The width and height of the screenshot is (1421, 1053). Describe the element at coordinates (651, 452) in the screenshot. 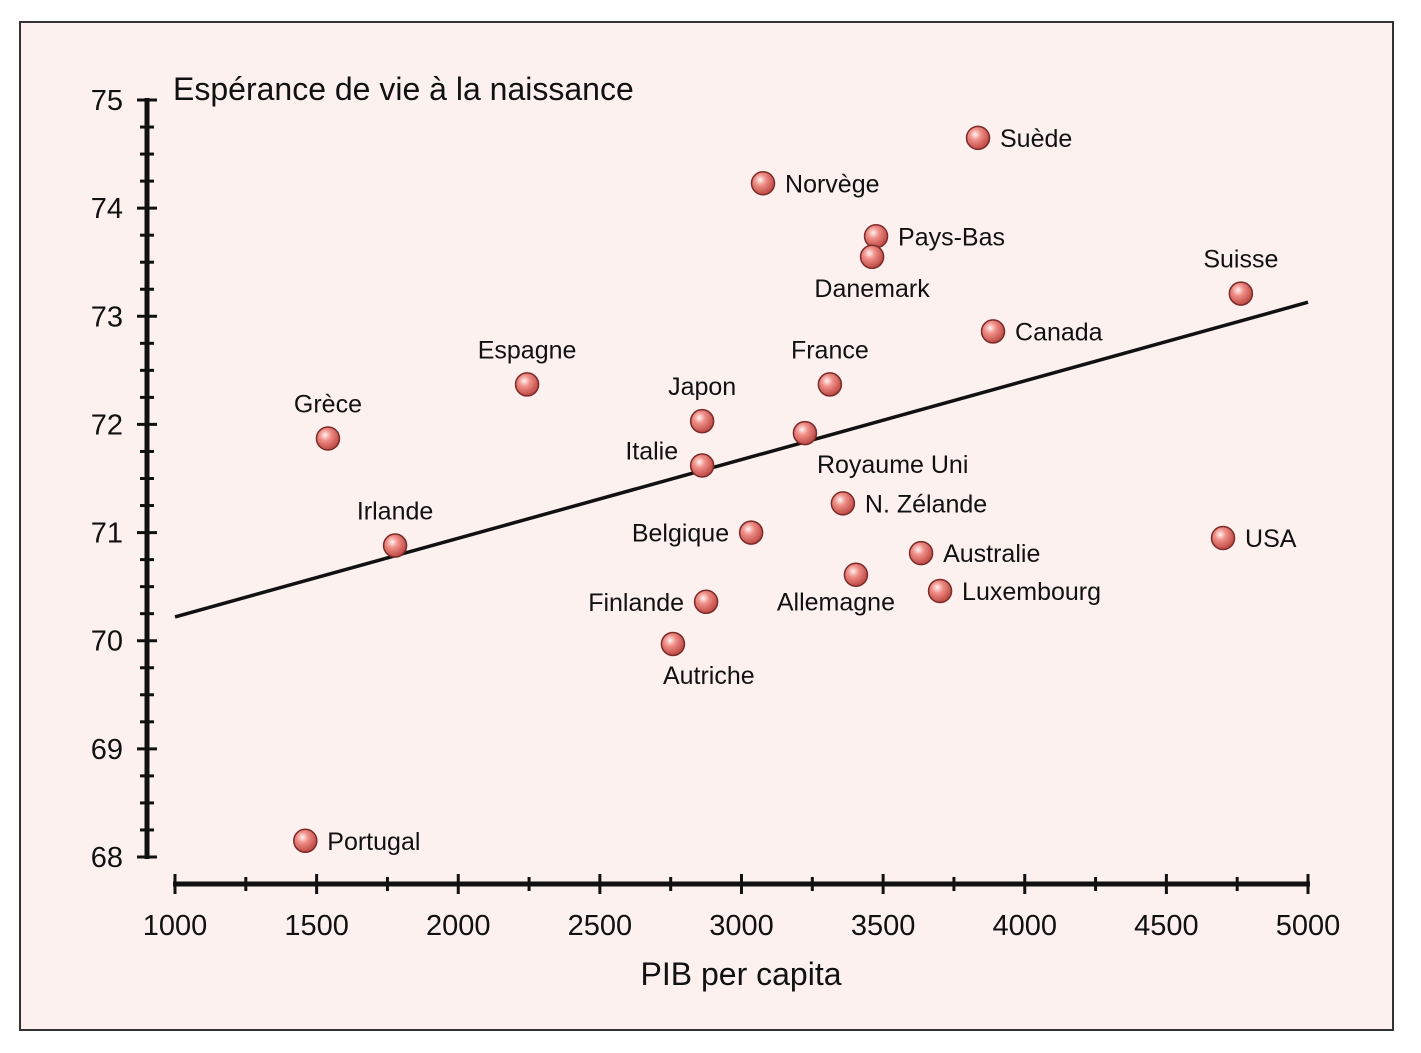

I see `point-label: Italie` at that location.